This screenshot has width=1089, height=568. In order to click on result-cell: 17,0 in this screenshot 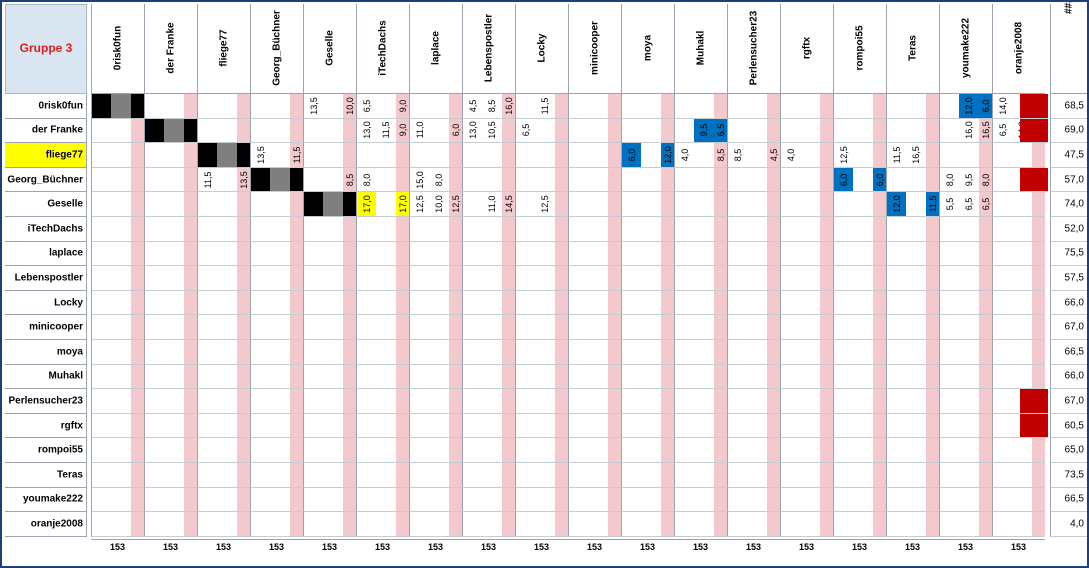, I will do `click(402, 204)`.